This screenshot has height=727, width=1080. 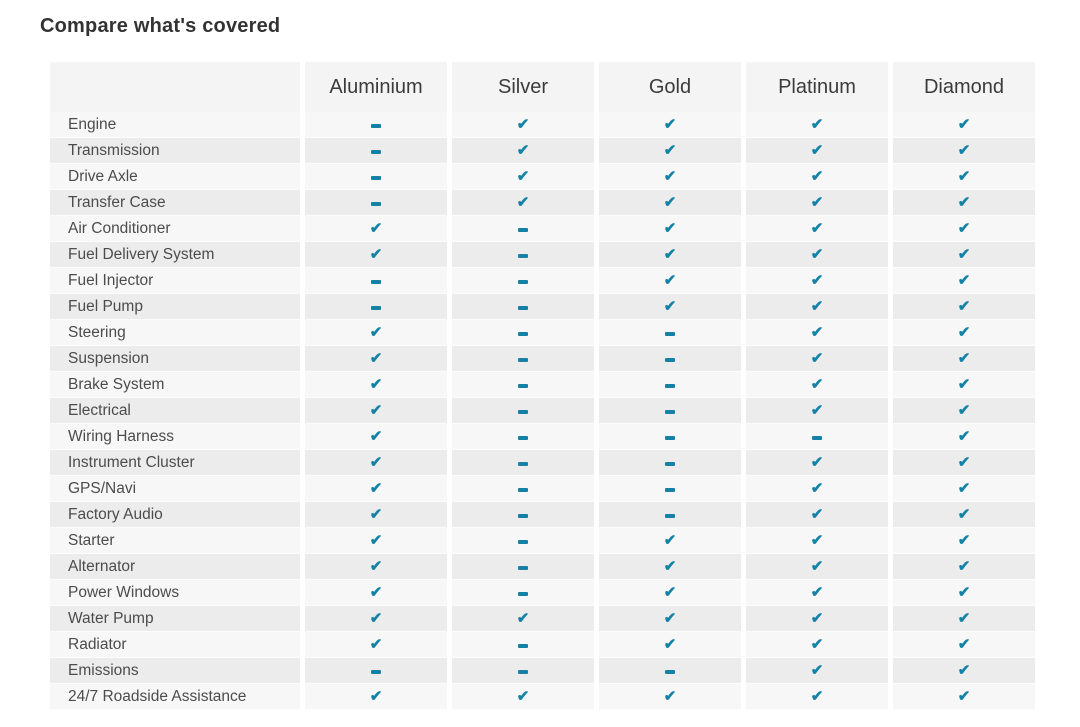 I want to click on row-label: Fuel Pump, so click(x=175, y=307).